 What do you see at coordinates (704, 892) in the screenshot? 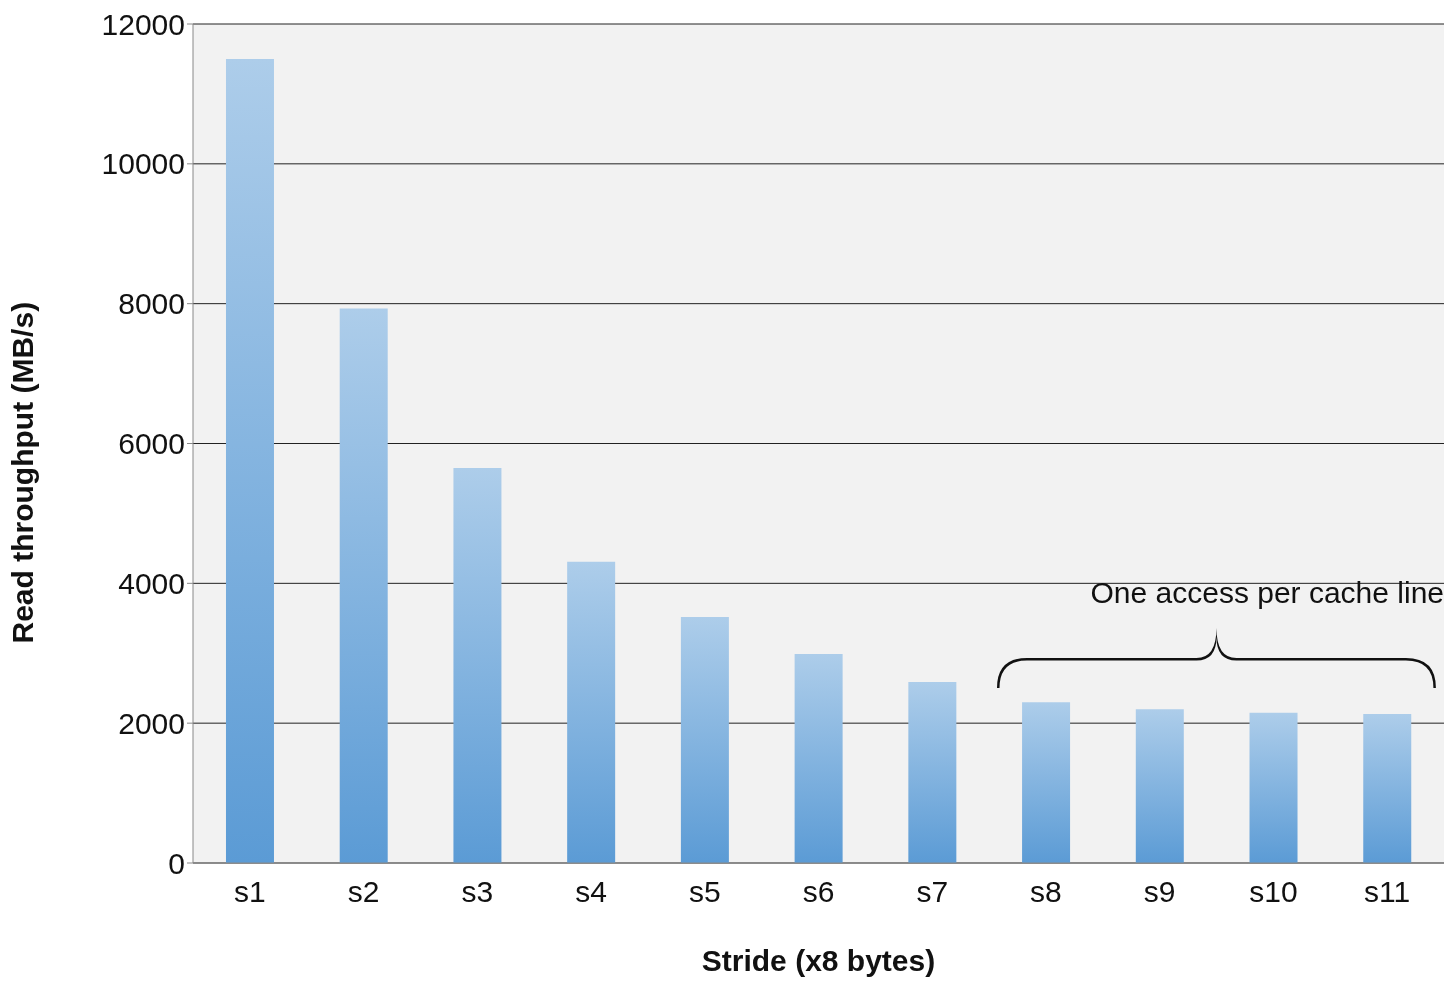
I see `x-tick-label: s5` at bounding box center [704, 892].